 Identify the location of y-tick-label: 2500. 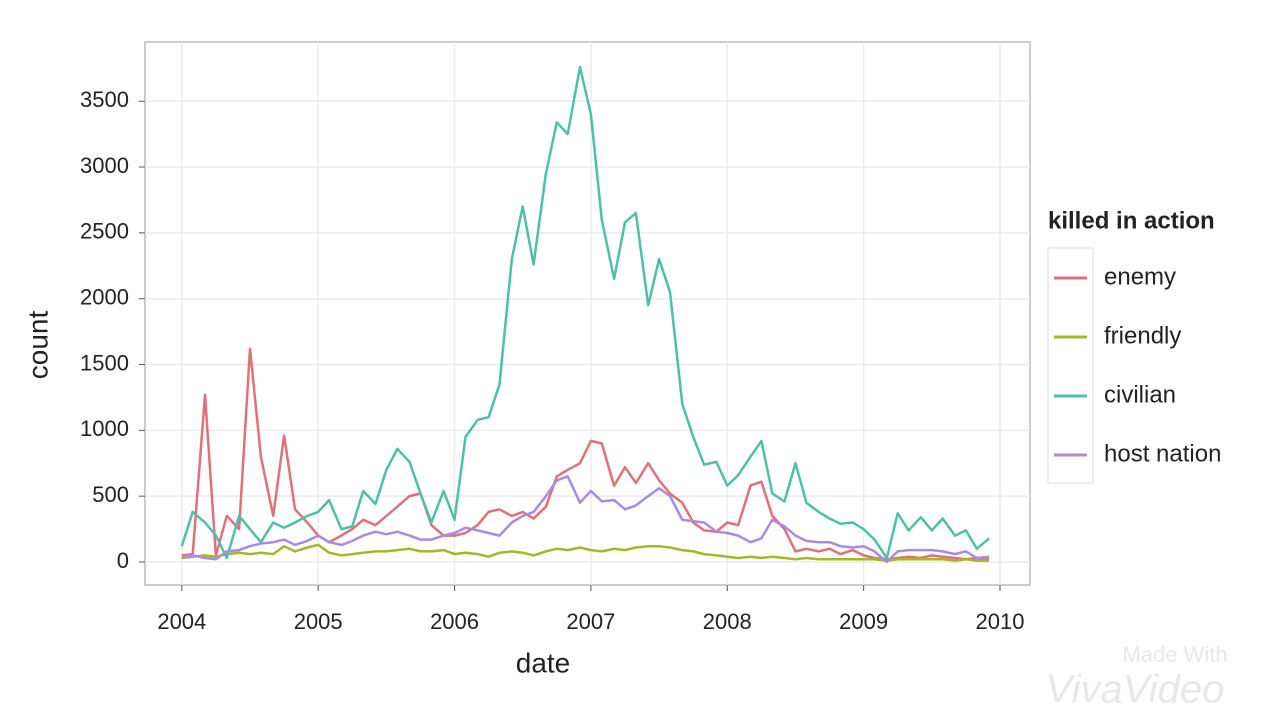
(104, 231).